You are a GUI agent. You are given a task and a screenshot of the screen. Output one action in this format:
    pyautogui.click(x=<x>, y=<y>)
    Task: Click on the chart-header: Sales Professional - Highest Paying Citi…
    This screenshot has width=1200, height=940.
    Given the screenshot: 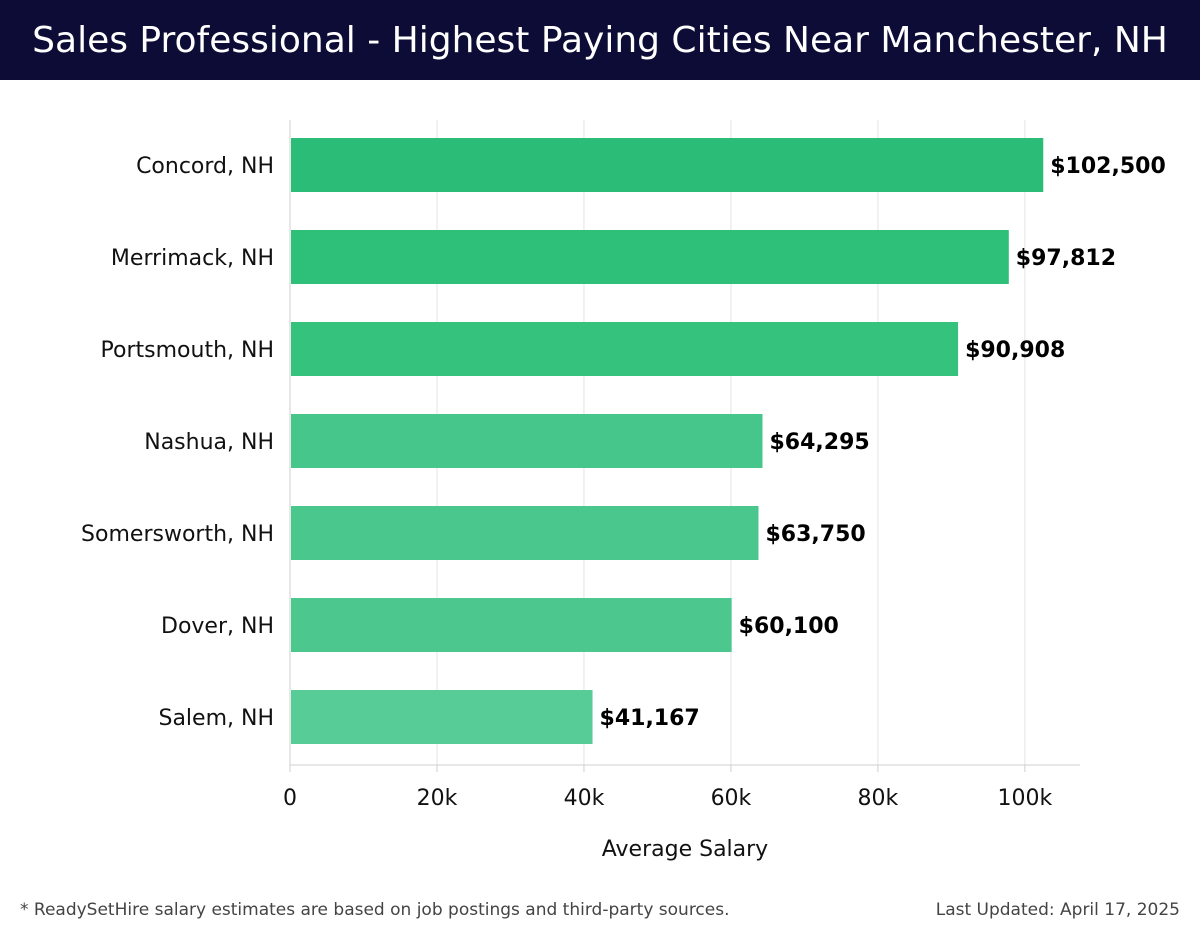 What is the action you would take?
    pyautogui.click(x=600, y=40)
    